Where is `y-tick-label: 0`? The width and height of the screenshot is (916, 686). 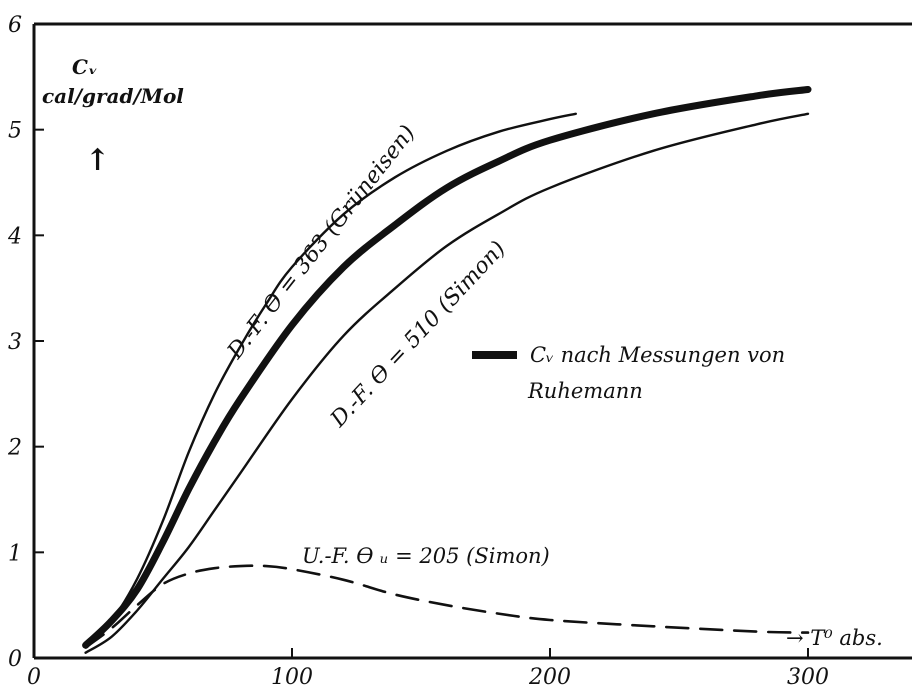 y-tick-label: 0 is located at coordinates (15, 659).